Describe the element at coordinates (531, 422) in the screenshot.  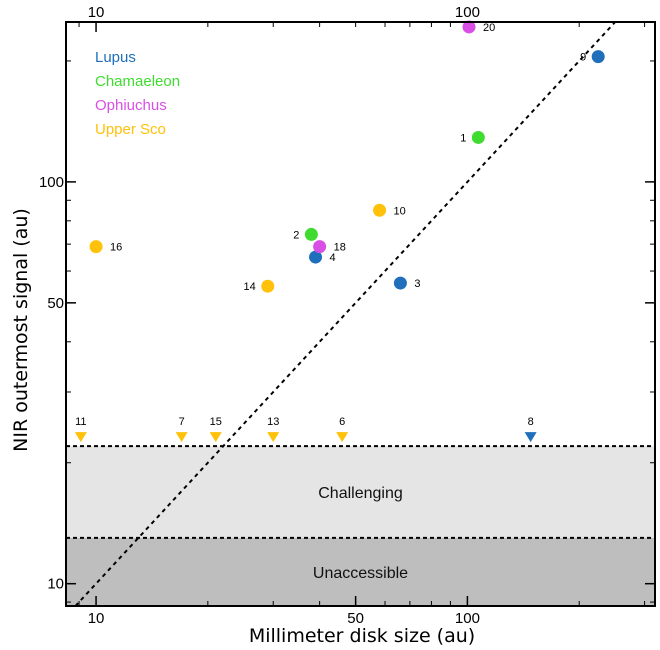
I see `upper-limit-label: 8` at that location.